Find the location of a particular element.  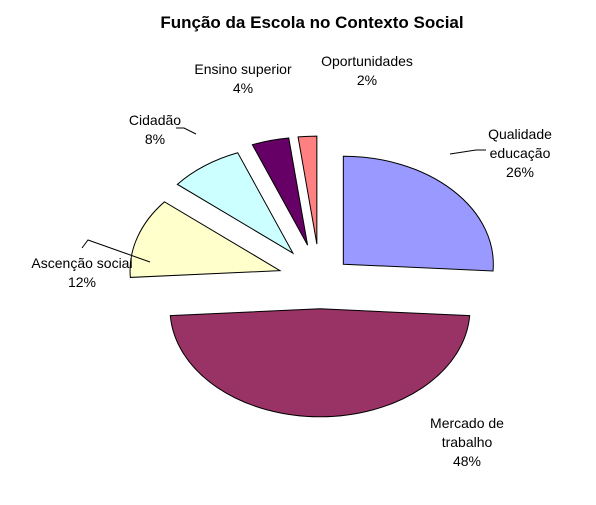

slice-label-6: Oportunidades 2% is located at coordinates (367, 70).